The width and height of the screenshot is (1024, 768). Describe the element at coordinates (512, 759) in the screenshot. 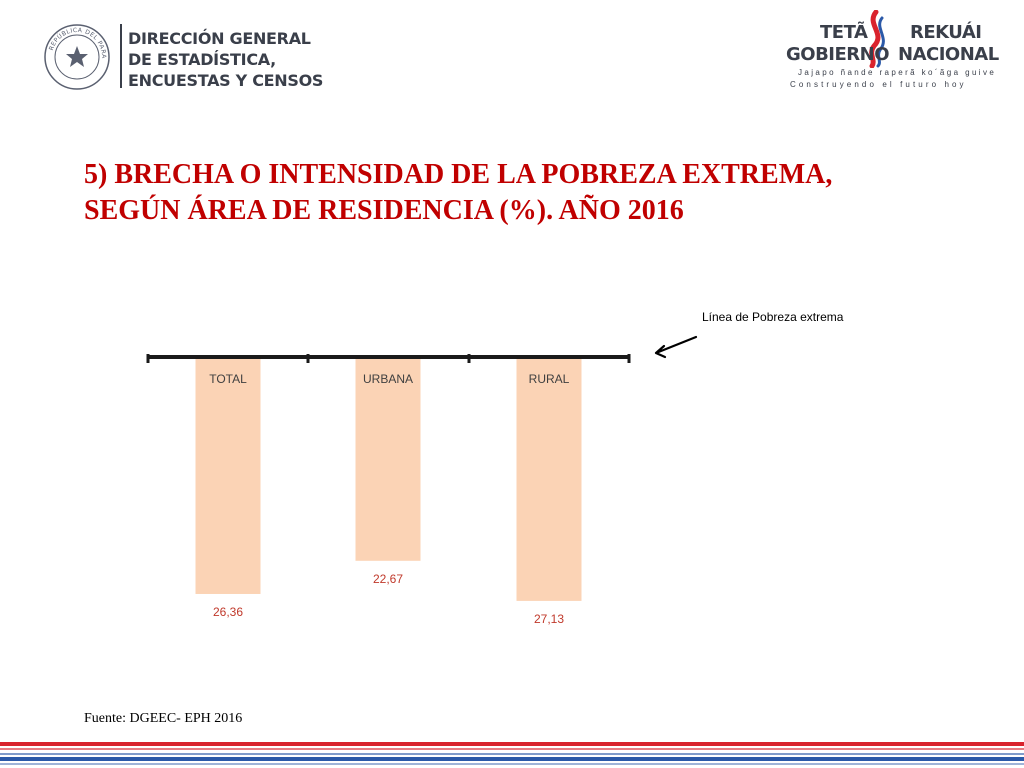

I see `footer-stripe-blue` at that location.